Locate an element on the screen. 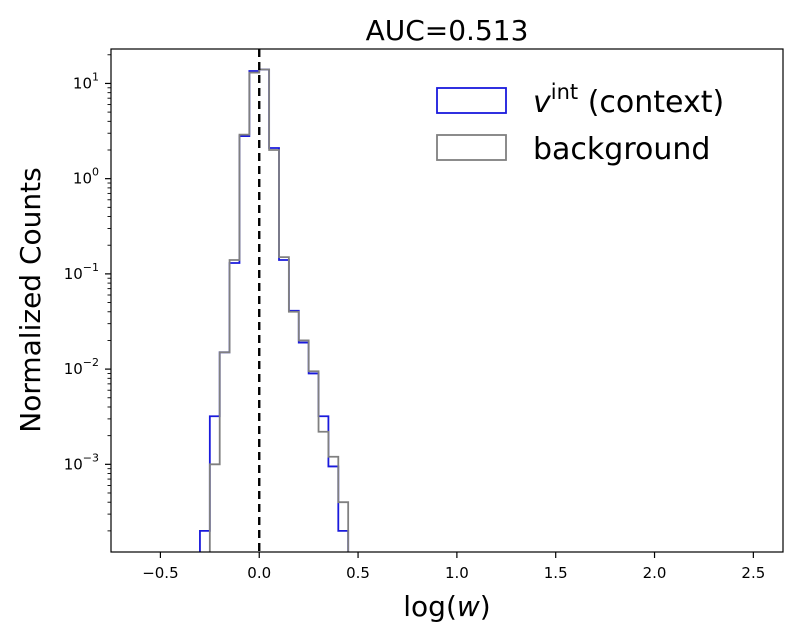  y-tick-label: 10⁻² is located at coordinates (81, 367).